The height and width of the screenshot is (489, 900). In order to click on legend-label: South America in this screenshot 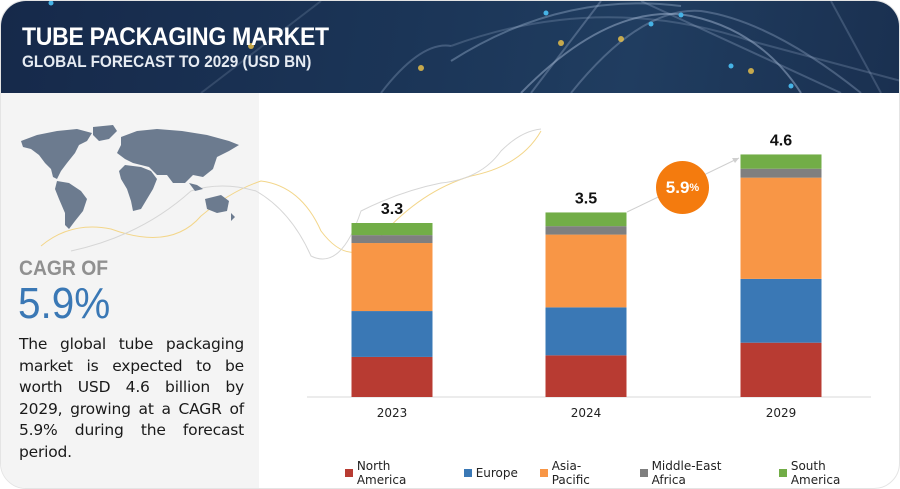, I will do `click(815, 473)`.